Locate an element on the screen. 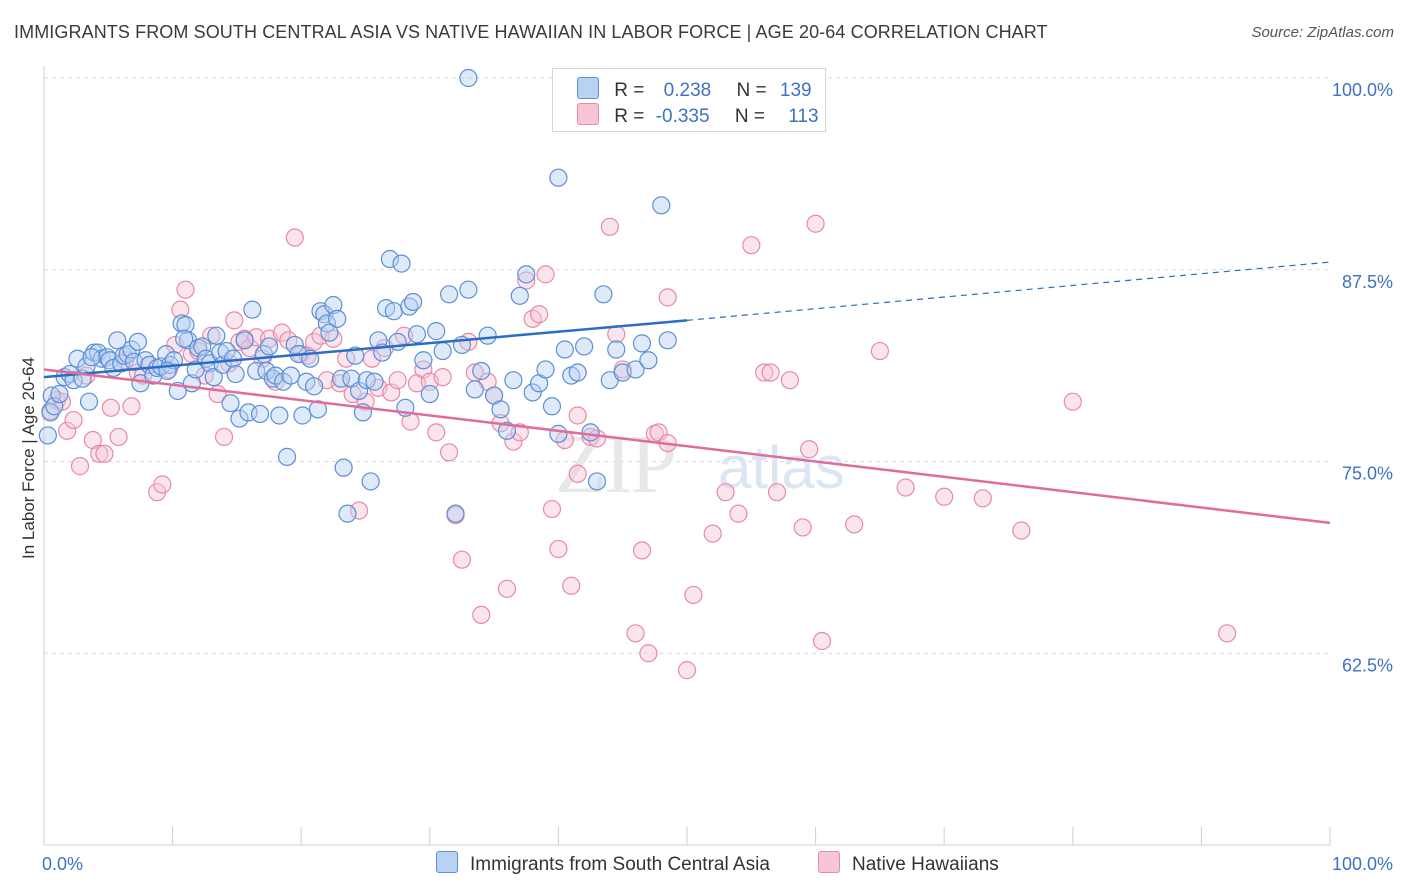 This screenshot has width=1406, height=892. legend-label-native-hawaiians: Native Hawaiians is located at coordinates (925, 864).